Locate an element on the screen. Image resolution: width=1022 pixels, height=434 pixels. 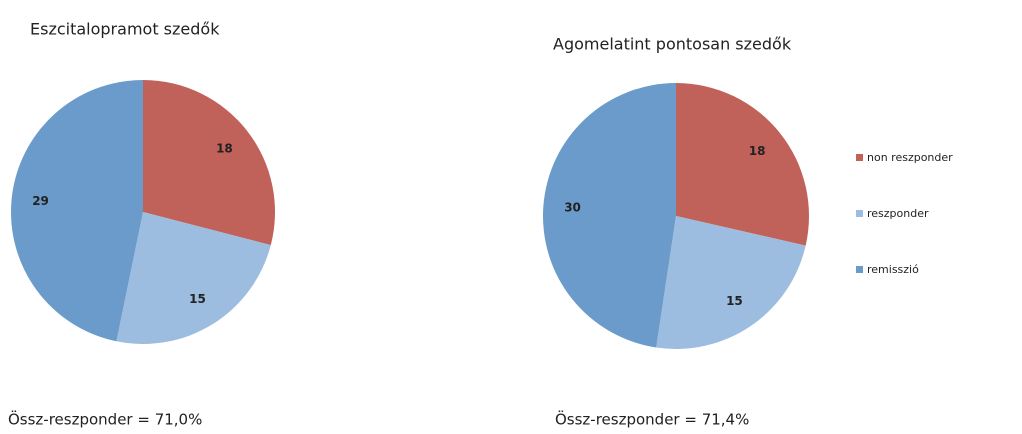
chart-title: Eszcitalopramot szedők is located at coordinates (125, 29).